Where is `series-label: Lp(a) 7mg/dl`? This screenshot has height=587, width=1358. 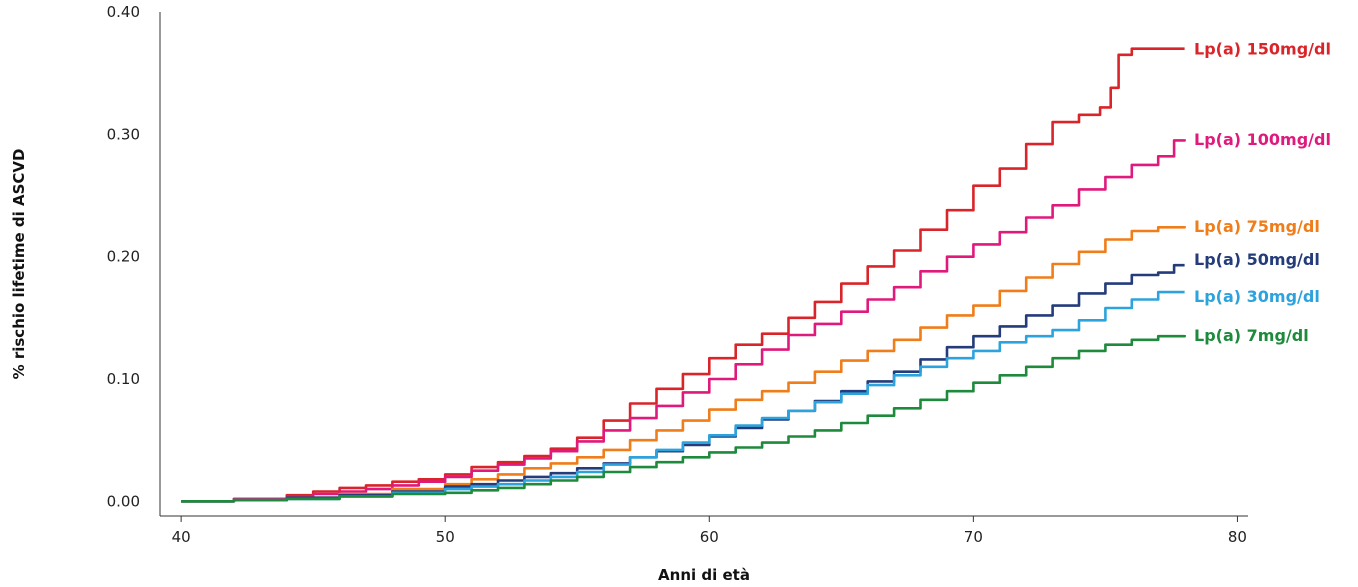 series-label: Lp(a) 7mg/dl is located at coordinates (1251, 335).